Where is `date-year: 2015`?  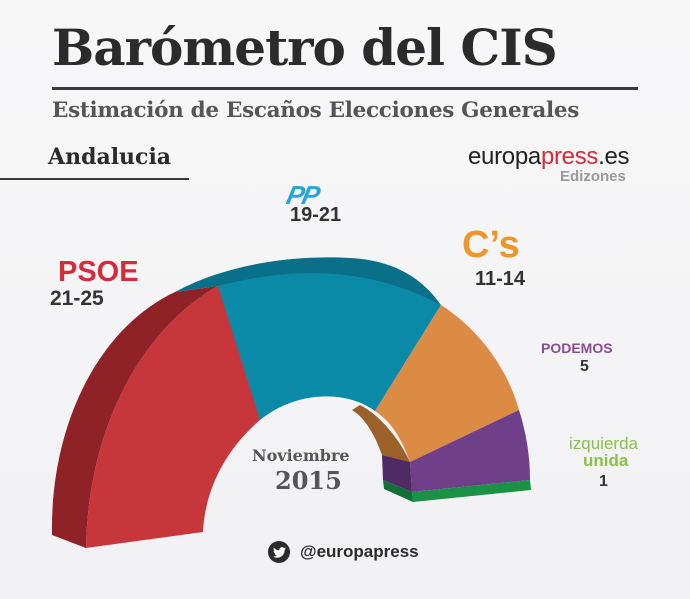
date-year: 2015 is located at coordinates (308, 480).